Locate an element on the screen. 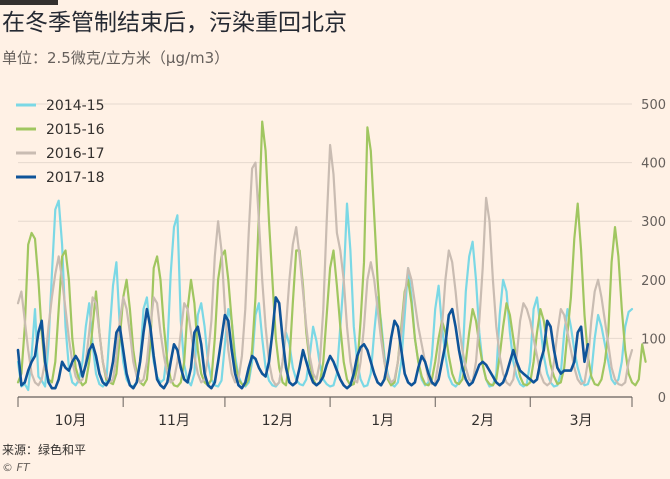 The width and height of the screenshot is (670, 479). y-tick-label: 0 is located at coordinates (662, 398).